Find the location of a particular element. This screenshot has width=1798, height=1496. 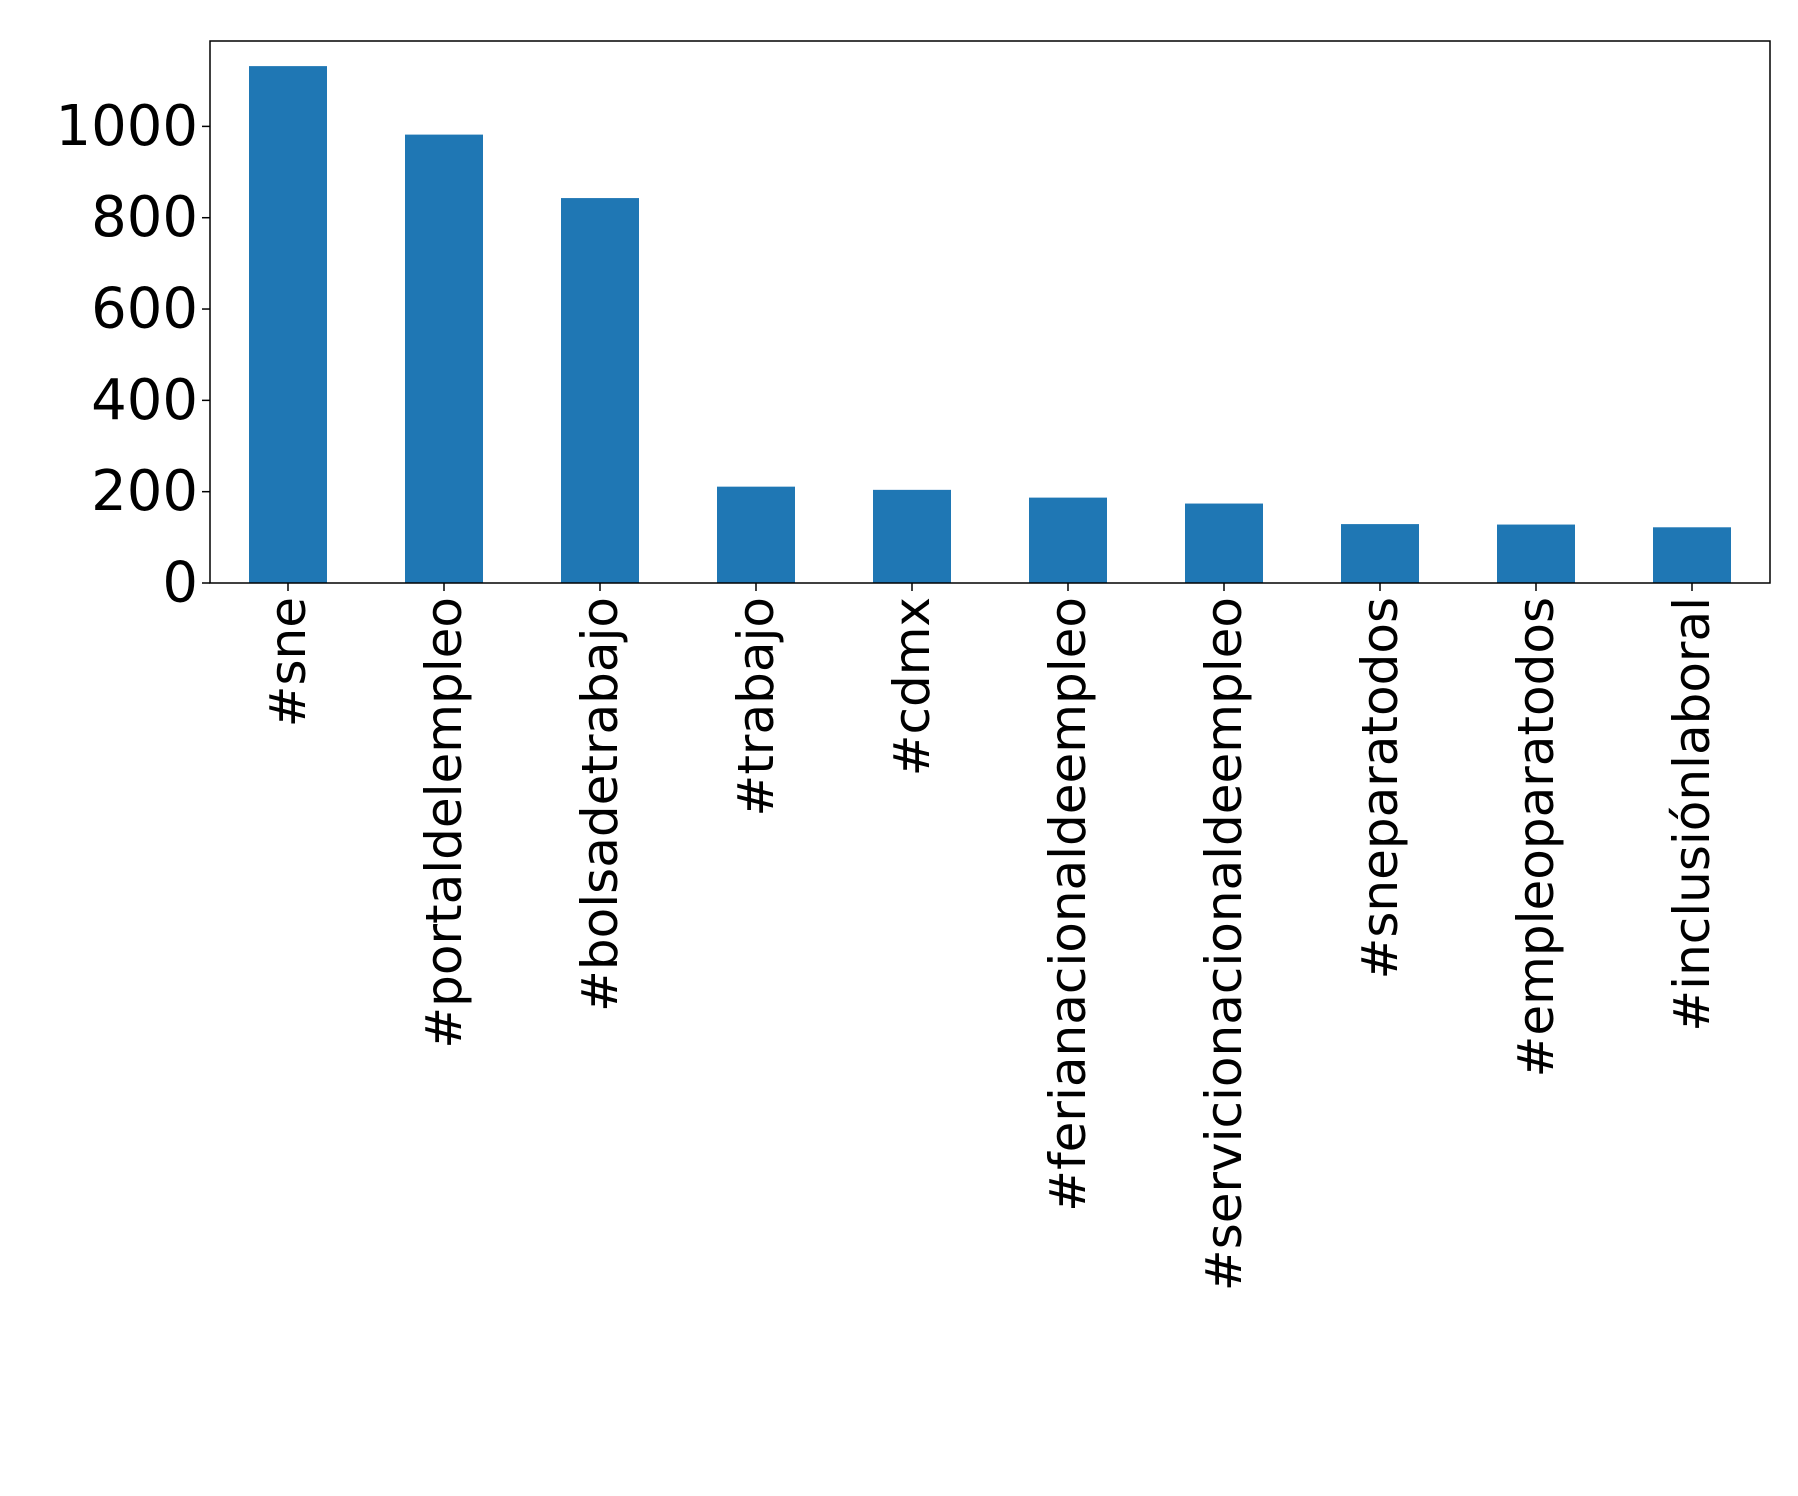

x-tick-label-0: #sne is located at coordinates (288, 662).